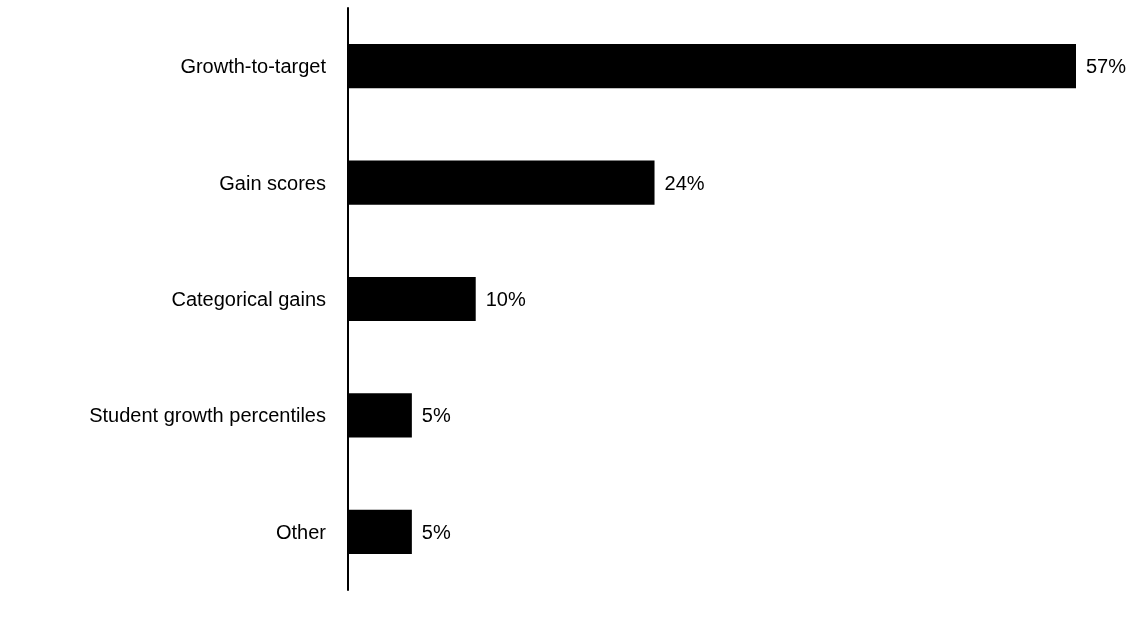 The image size is (1139, 619). I want to click on data-label: 24%, so click(684, 182).